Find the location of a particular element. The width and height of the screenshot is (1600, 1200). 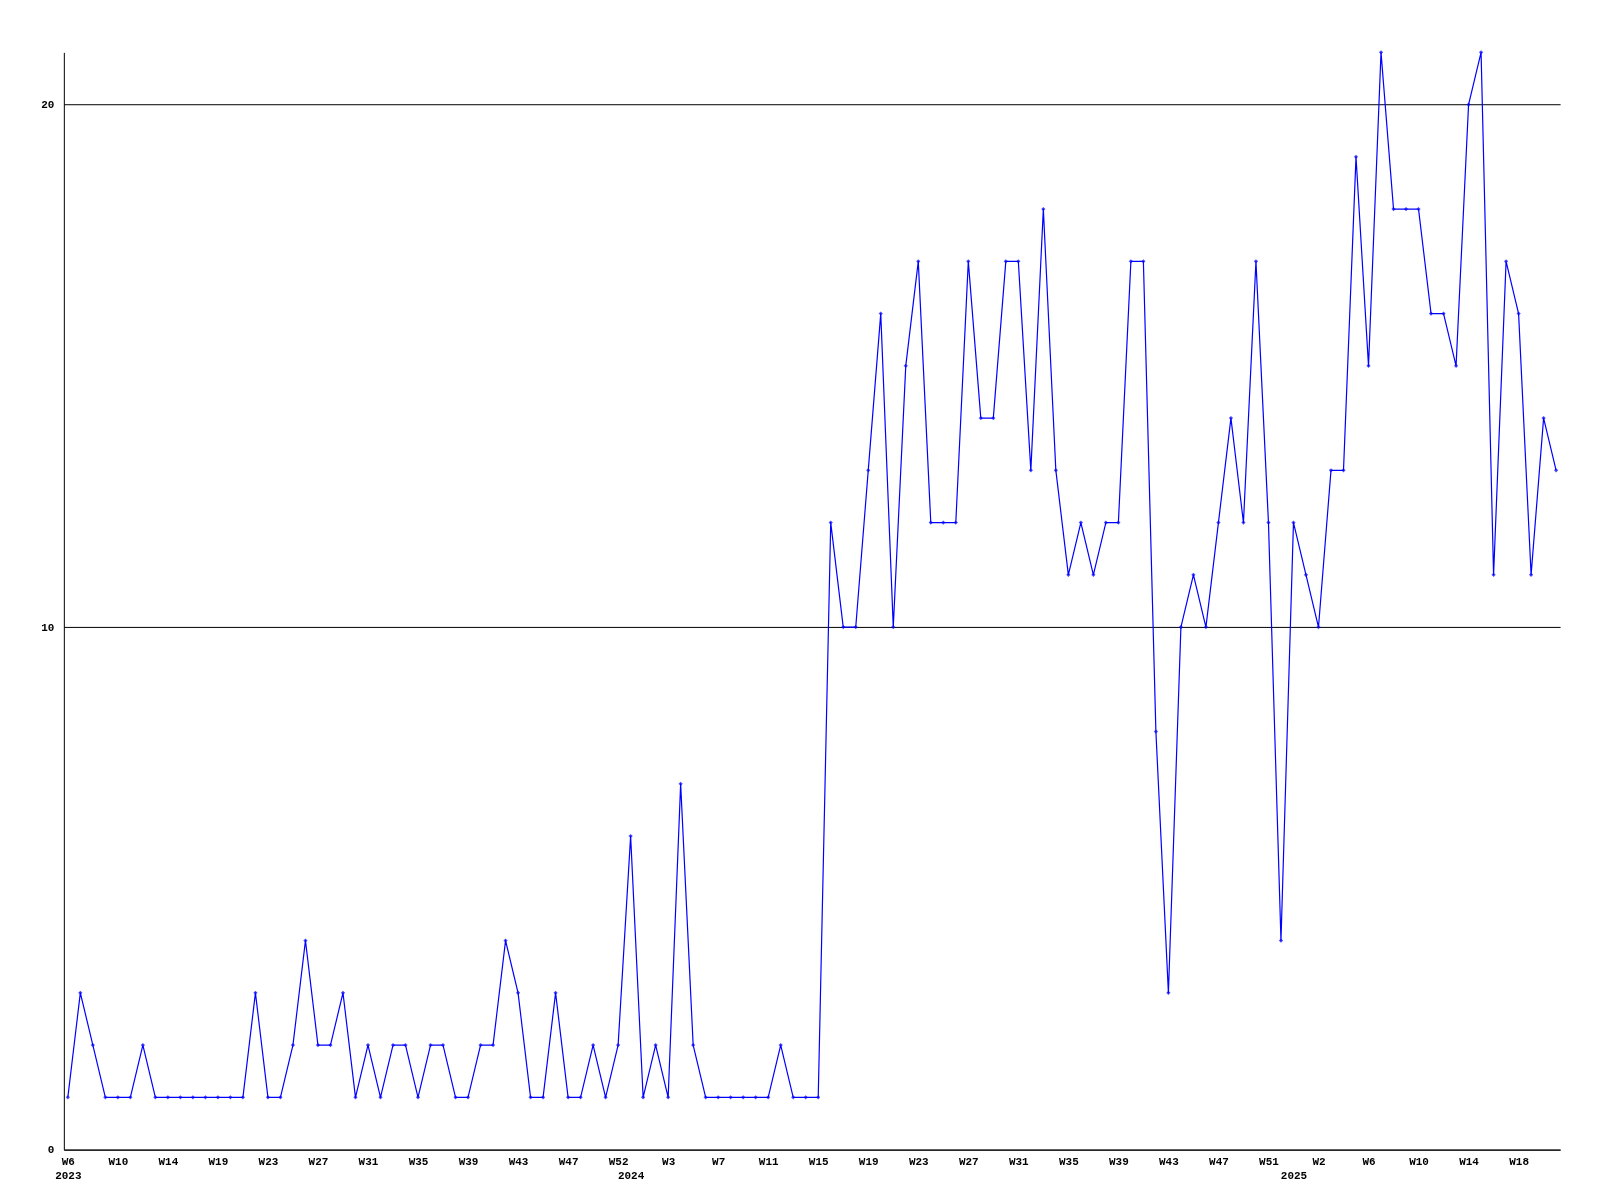

x-tick-label: W6 is located at coordinates (1369, 1162).